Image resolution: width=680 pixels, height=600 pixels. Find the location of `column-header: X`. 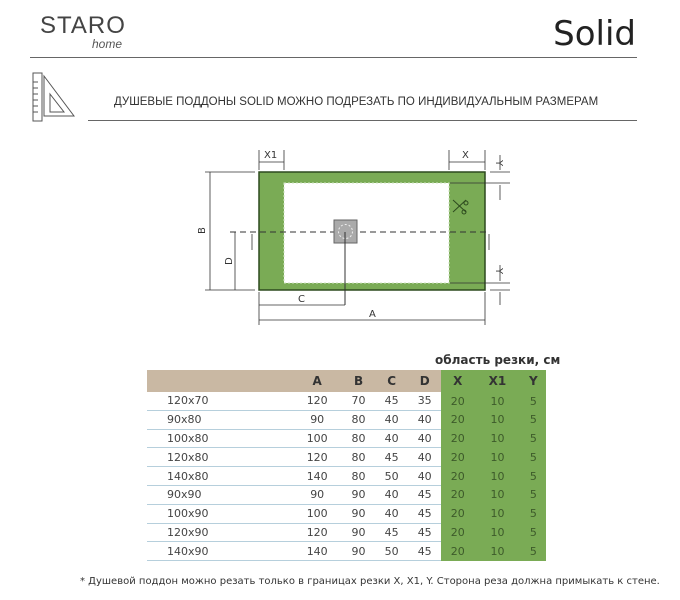

column-header: X is located at coordinates (458, 381).